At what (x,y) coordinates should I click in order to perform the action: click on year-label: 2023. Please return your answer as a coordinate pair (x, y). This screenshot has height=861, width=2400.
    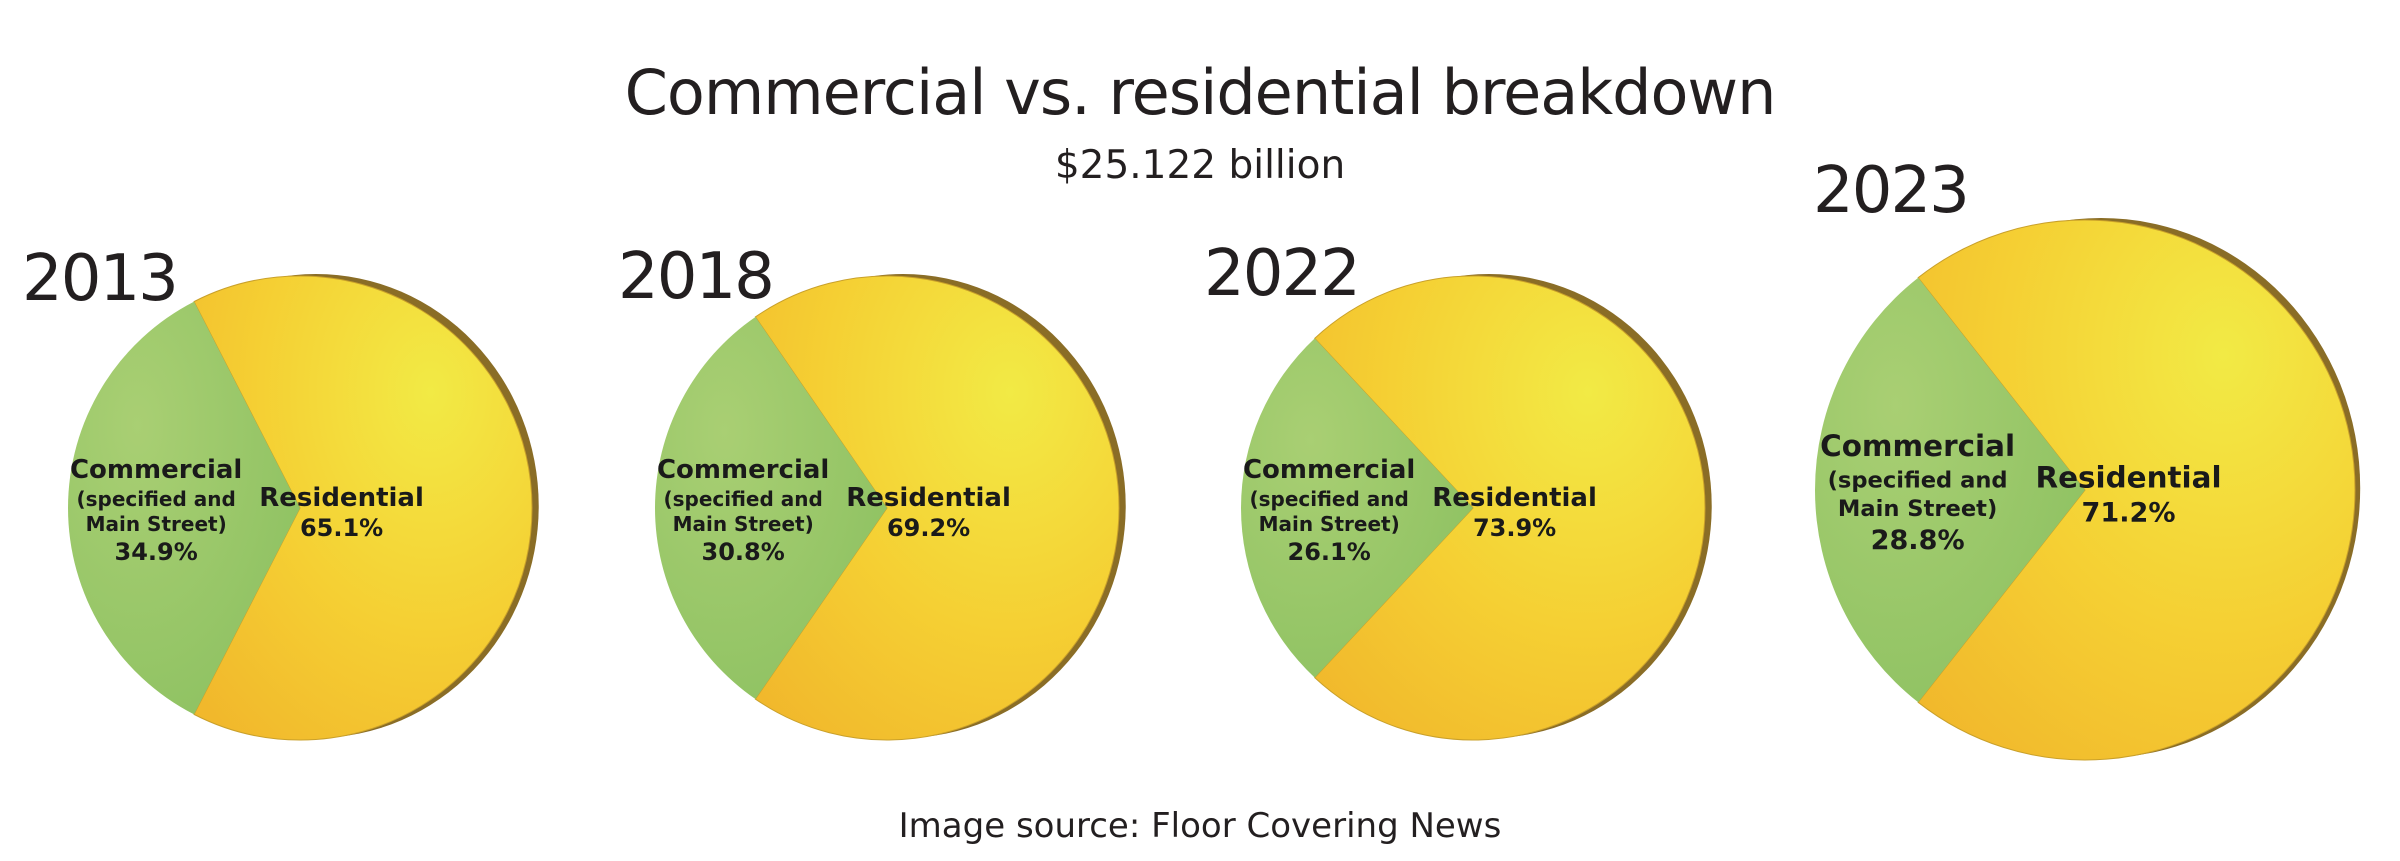
    Looking at the image, I should click on (1890, 191).